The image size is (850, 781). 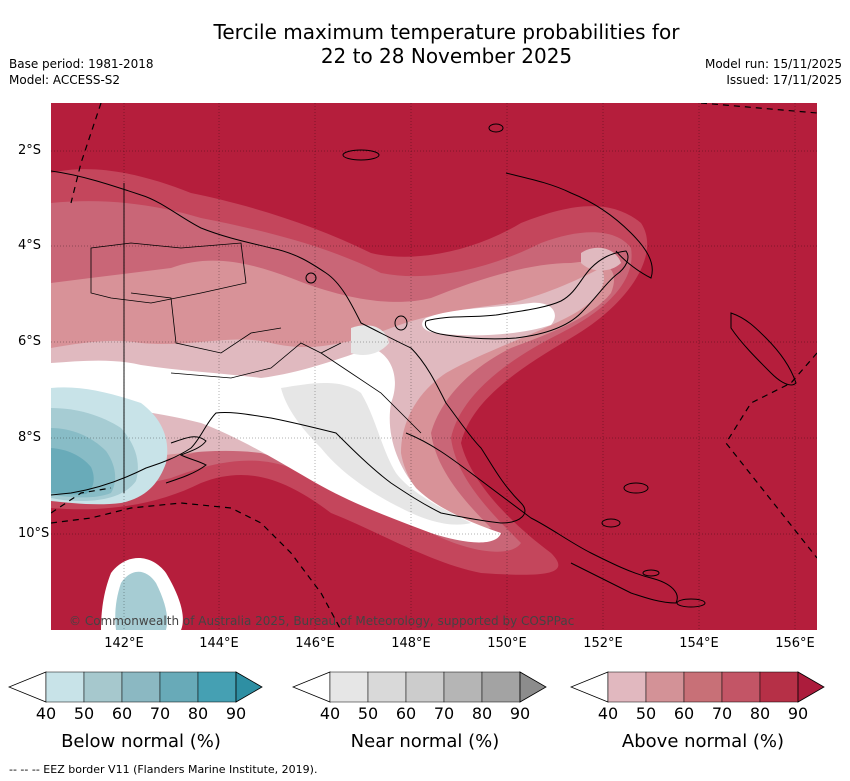 What do you see at coordinates (425, 741) in the screenshot?
I see `colorbar-near-label: Near normal (%)` at bounding box center [425, 741].